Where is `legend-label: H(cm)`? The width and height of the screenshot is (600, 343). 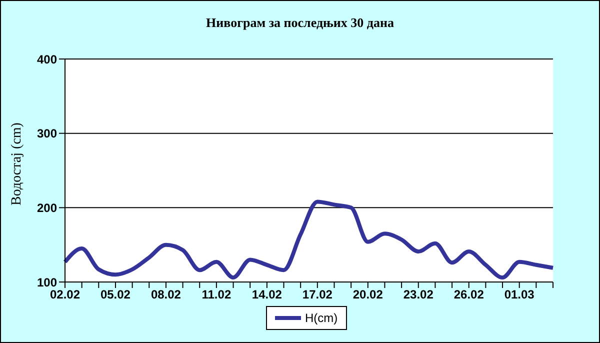
legend-label: H(cm) is located at coordinates (321, 318).